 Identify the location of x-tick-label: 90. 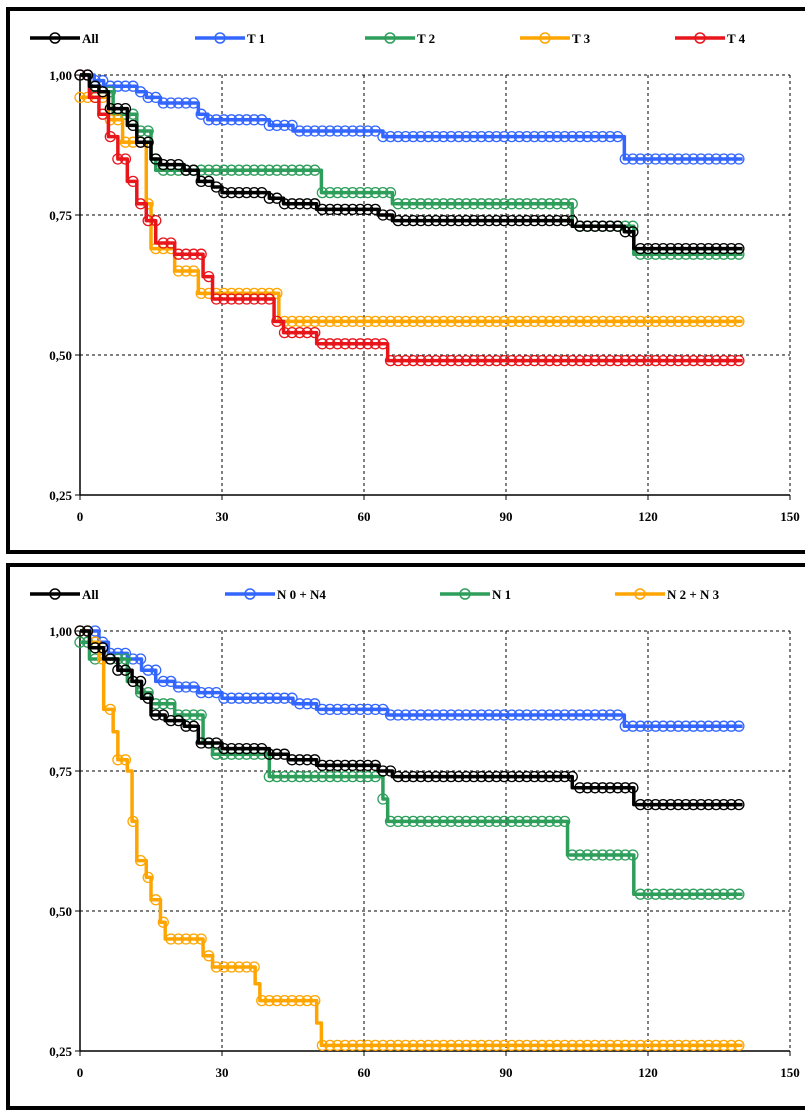
(506, 516).